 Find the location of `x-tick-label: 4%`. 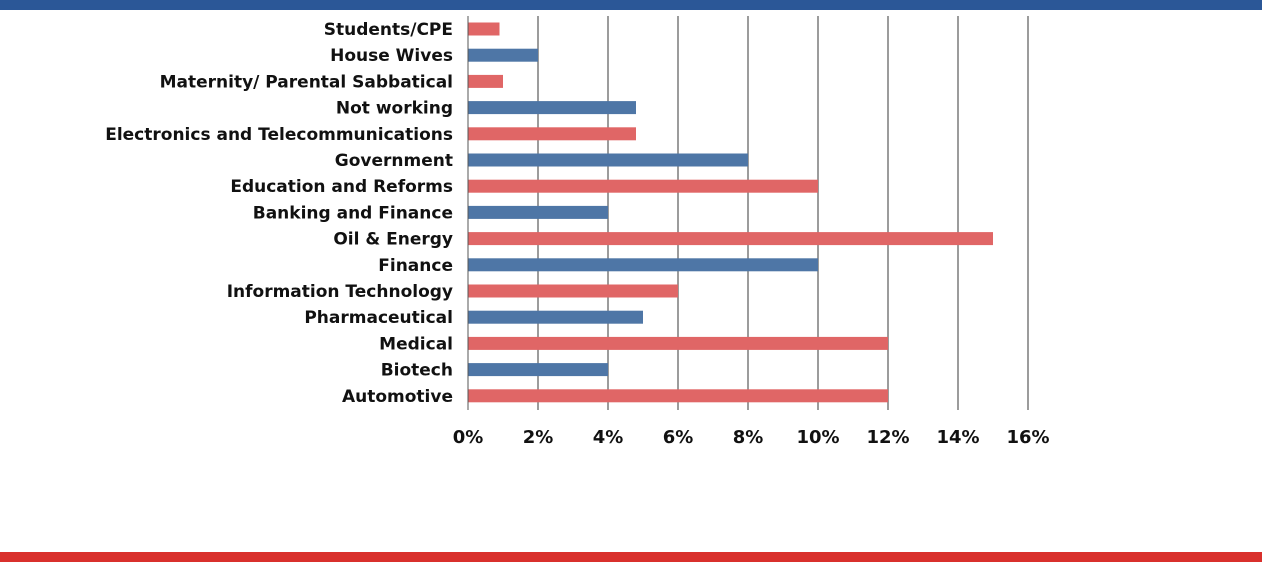

x-tick-label: 4% is located at coordinates (608, 437).